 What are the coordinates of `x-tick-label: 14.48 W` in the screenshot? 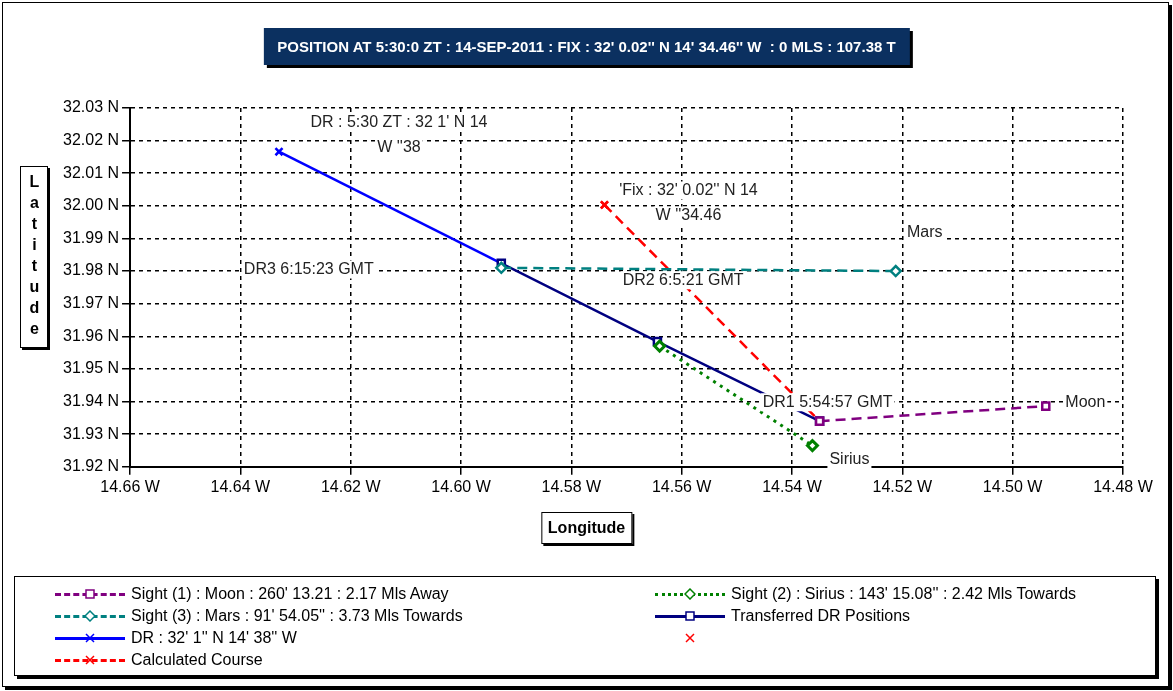 It's located at (1123, 486).